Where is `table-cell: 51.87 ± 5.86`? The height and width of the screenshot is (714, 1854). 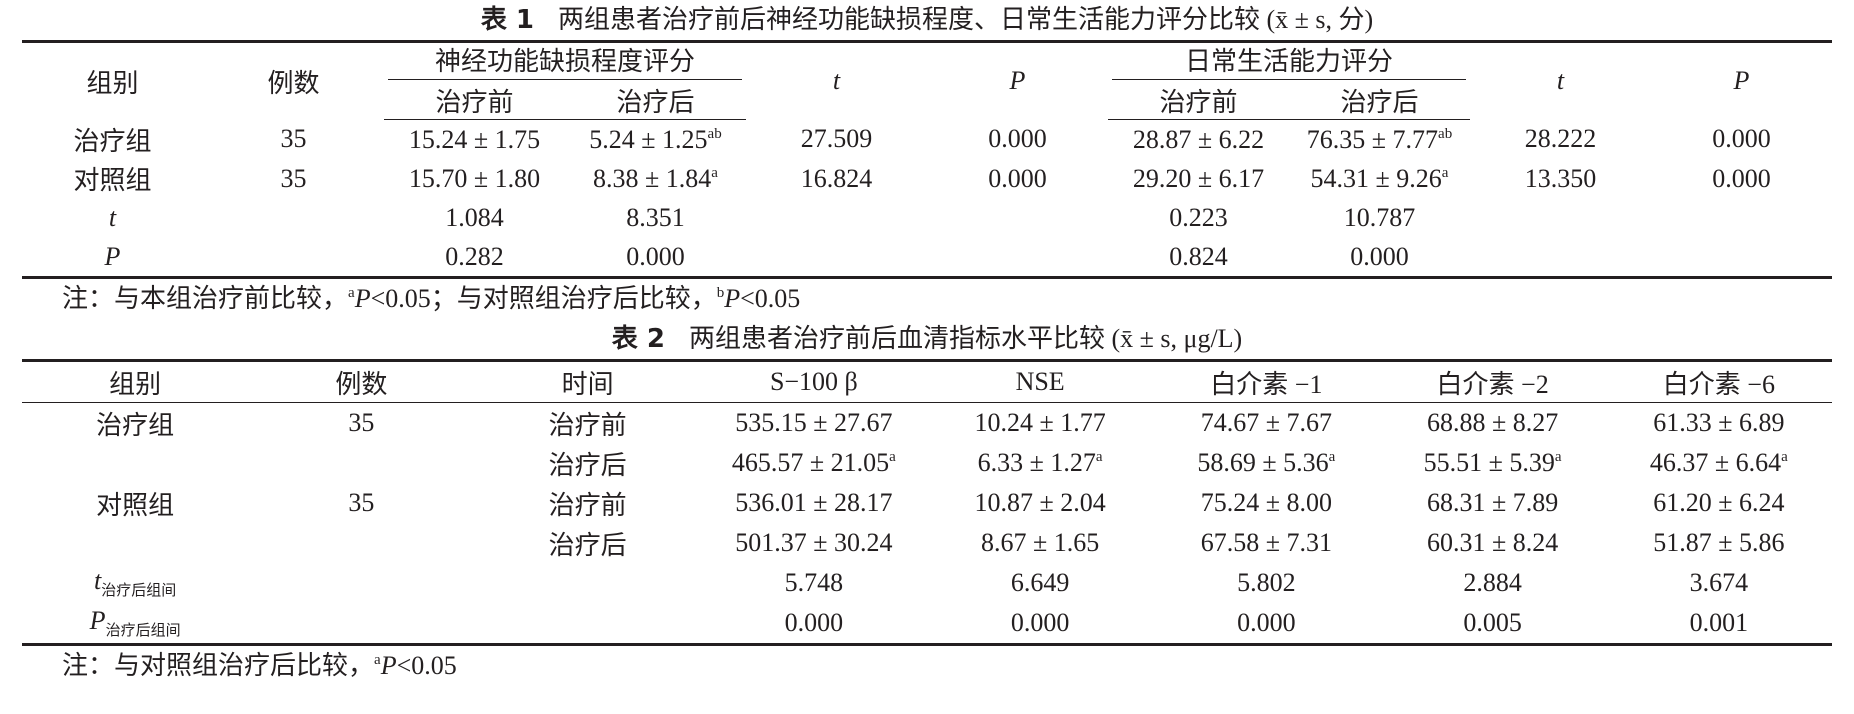
table-cell: 51.87 ± 5.86 is located at coordinates (1719, 543).